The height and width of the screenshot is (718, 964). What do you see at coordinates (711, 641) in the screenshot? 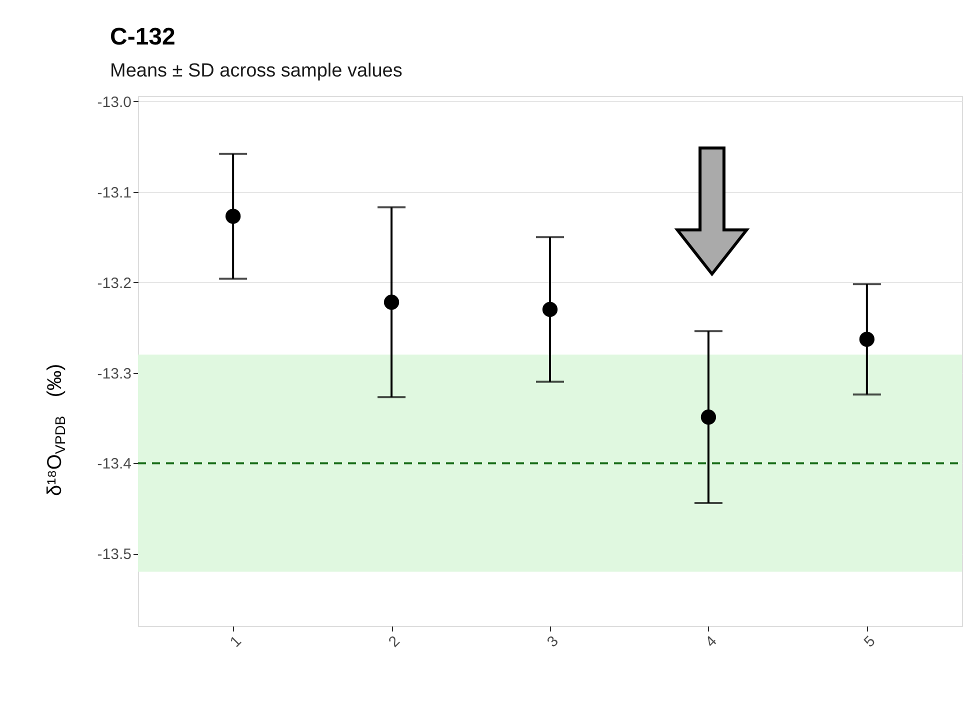
I see `x-tick-label: 4` at bounding box center [711, 641].